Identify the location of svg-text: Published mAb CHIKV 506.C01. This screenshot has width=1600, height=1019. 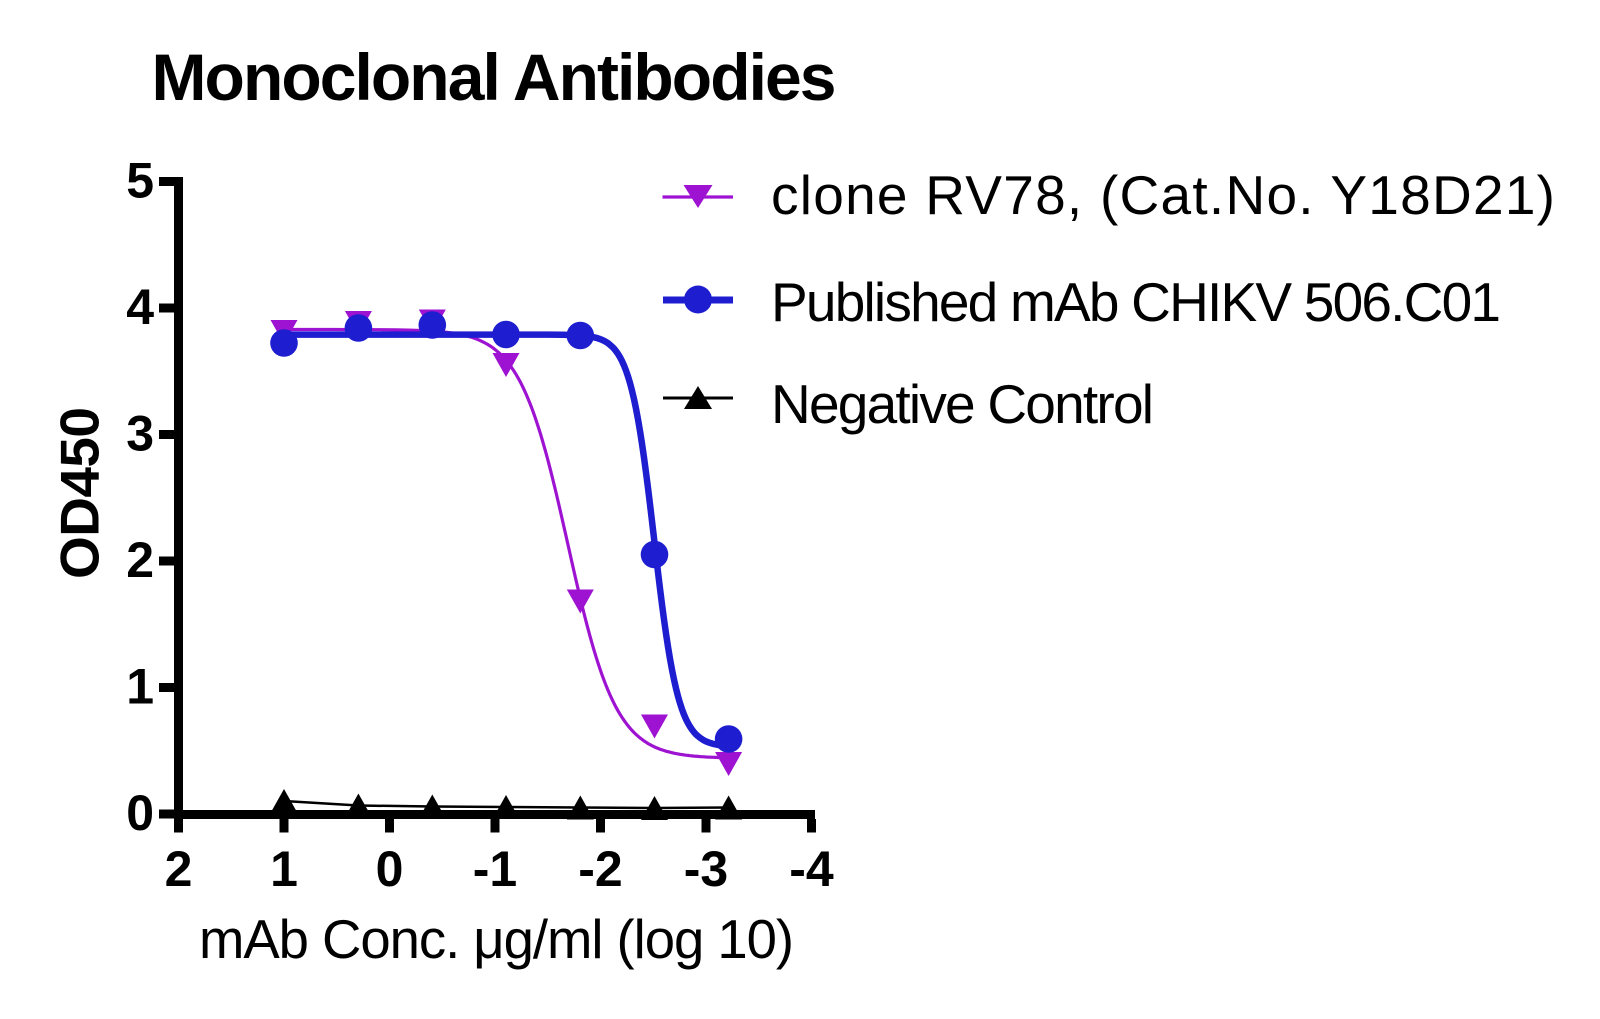
(1136, 302).